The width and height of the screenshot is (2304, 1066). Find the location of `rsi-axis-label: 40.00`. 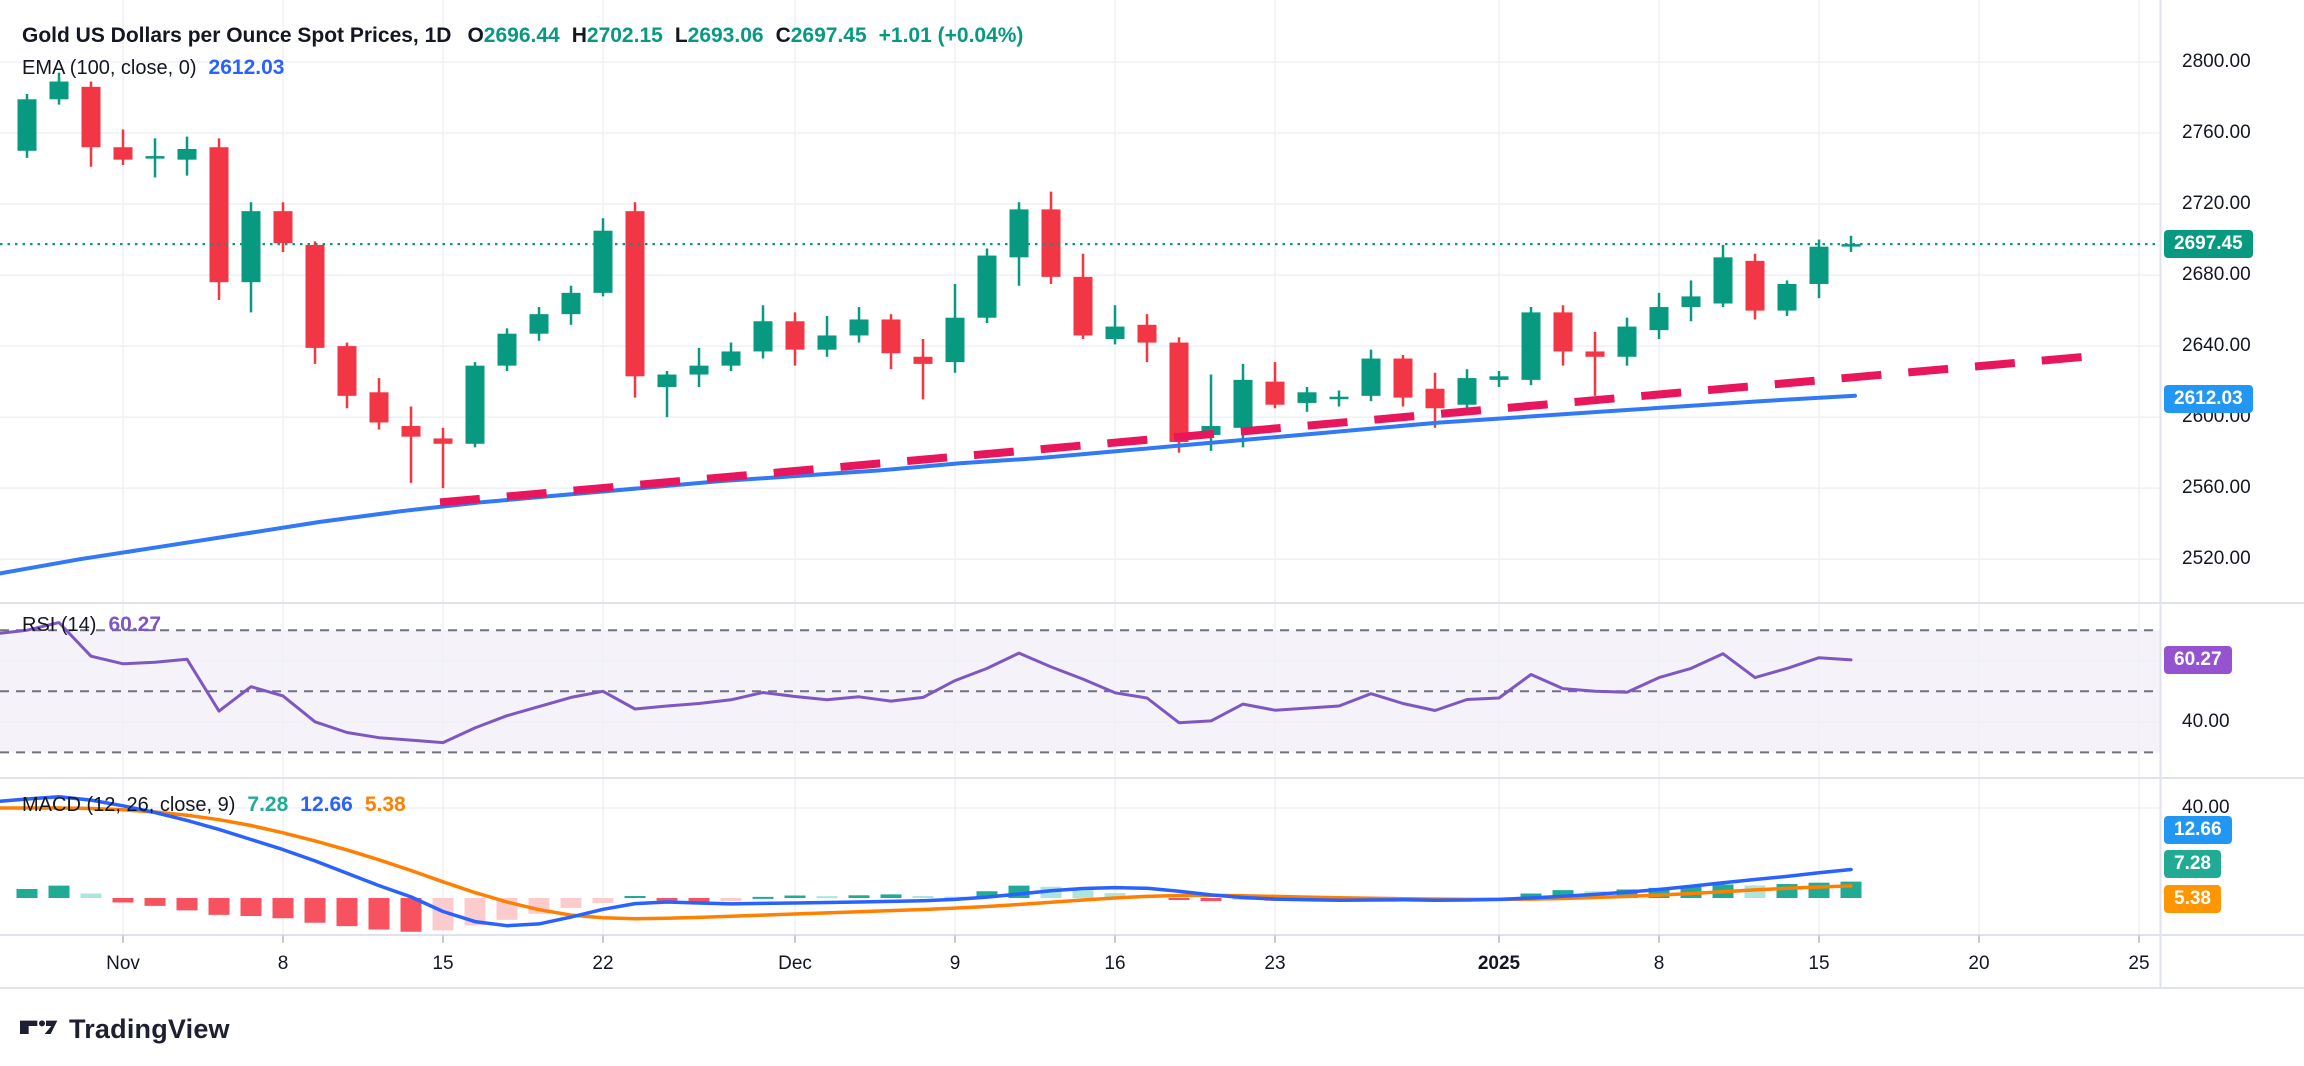

rsi-axis-label: 40.00 is located at coordinates (2206, 721).